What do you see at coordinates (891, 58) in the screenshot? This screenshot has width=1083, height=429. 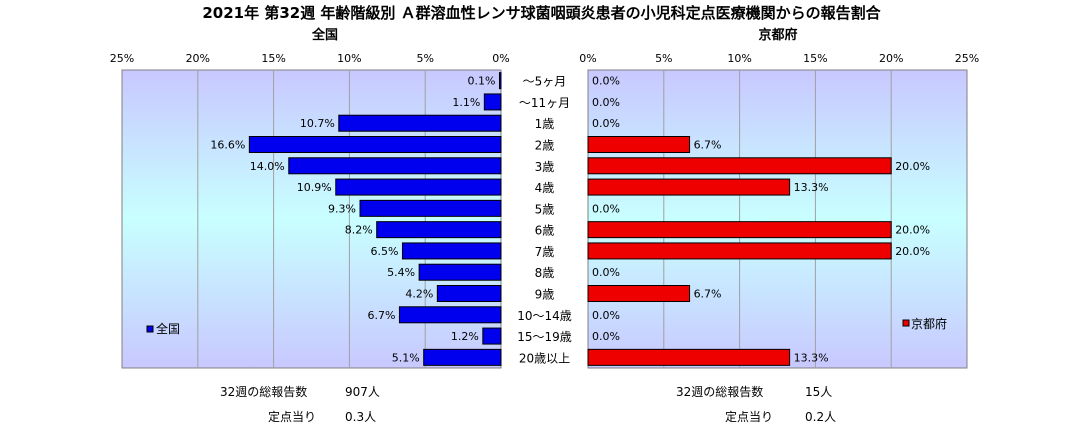 I see `right-tick-label: 20%` at bounding box center [891, 58].